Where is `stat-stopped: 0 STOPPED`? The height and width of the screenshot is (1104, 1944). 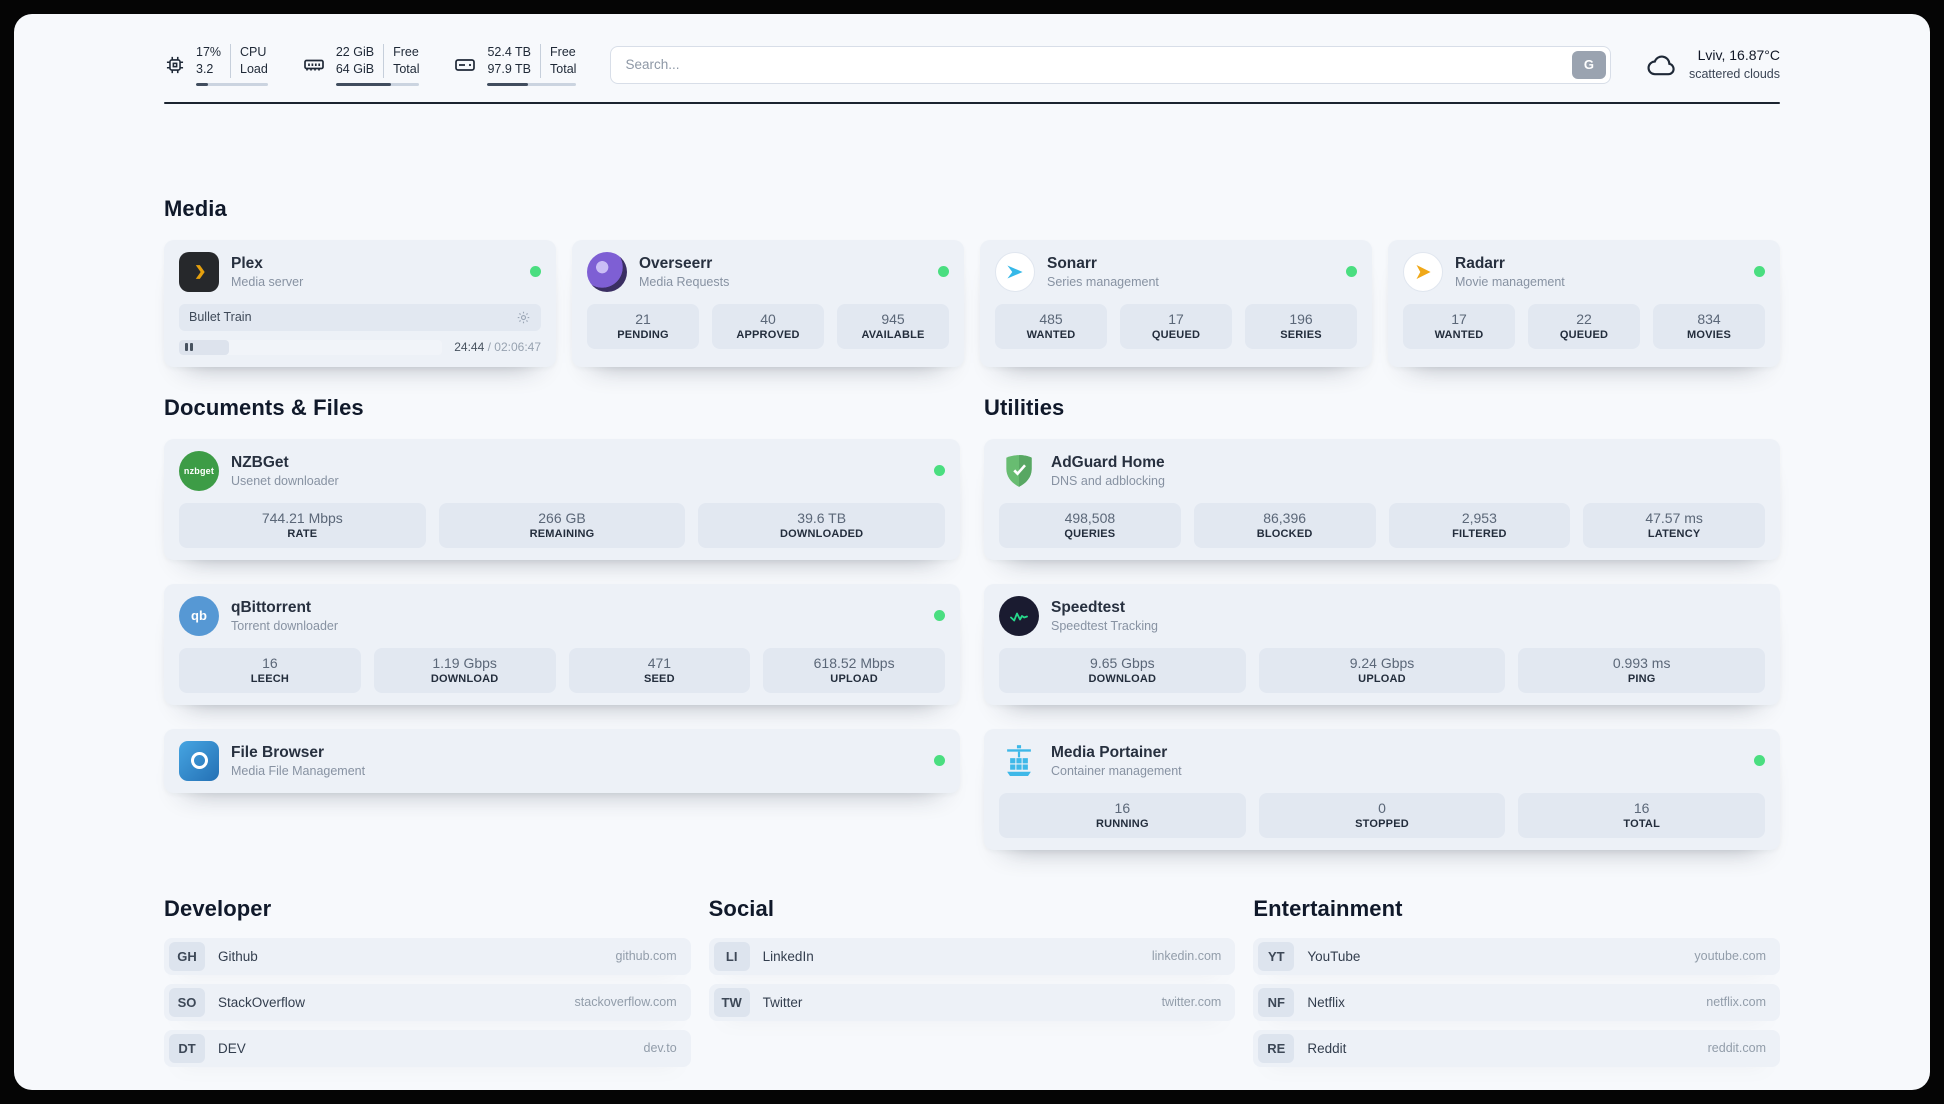 stat-stopped: 0 STOPPED is located at coordinates (1382, 815).